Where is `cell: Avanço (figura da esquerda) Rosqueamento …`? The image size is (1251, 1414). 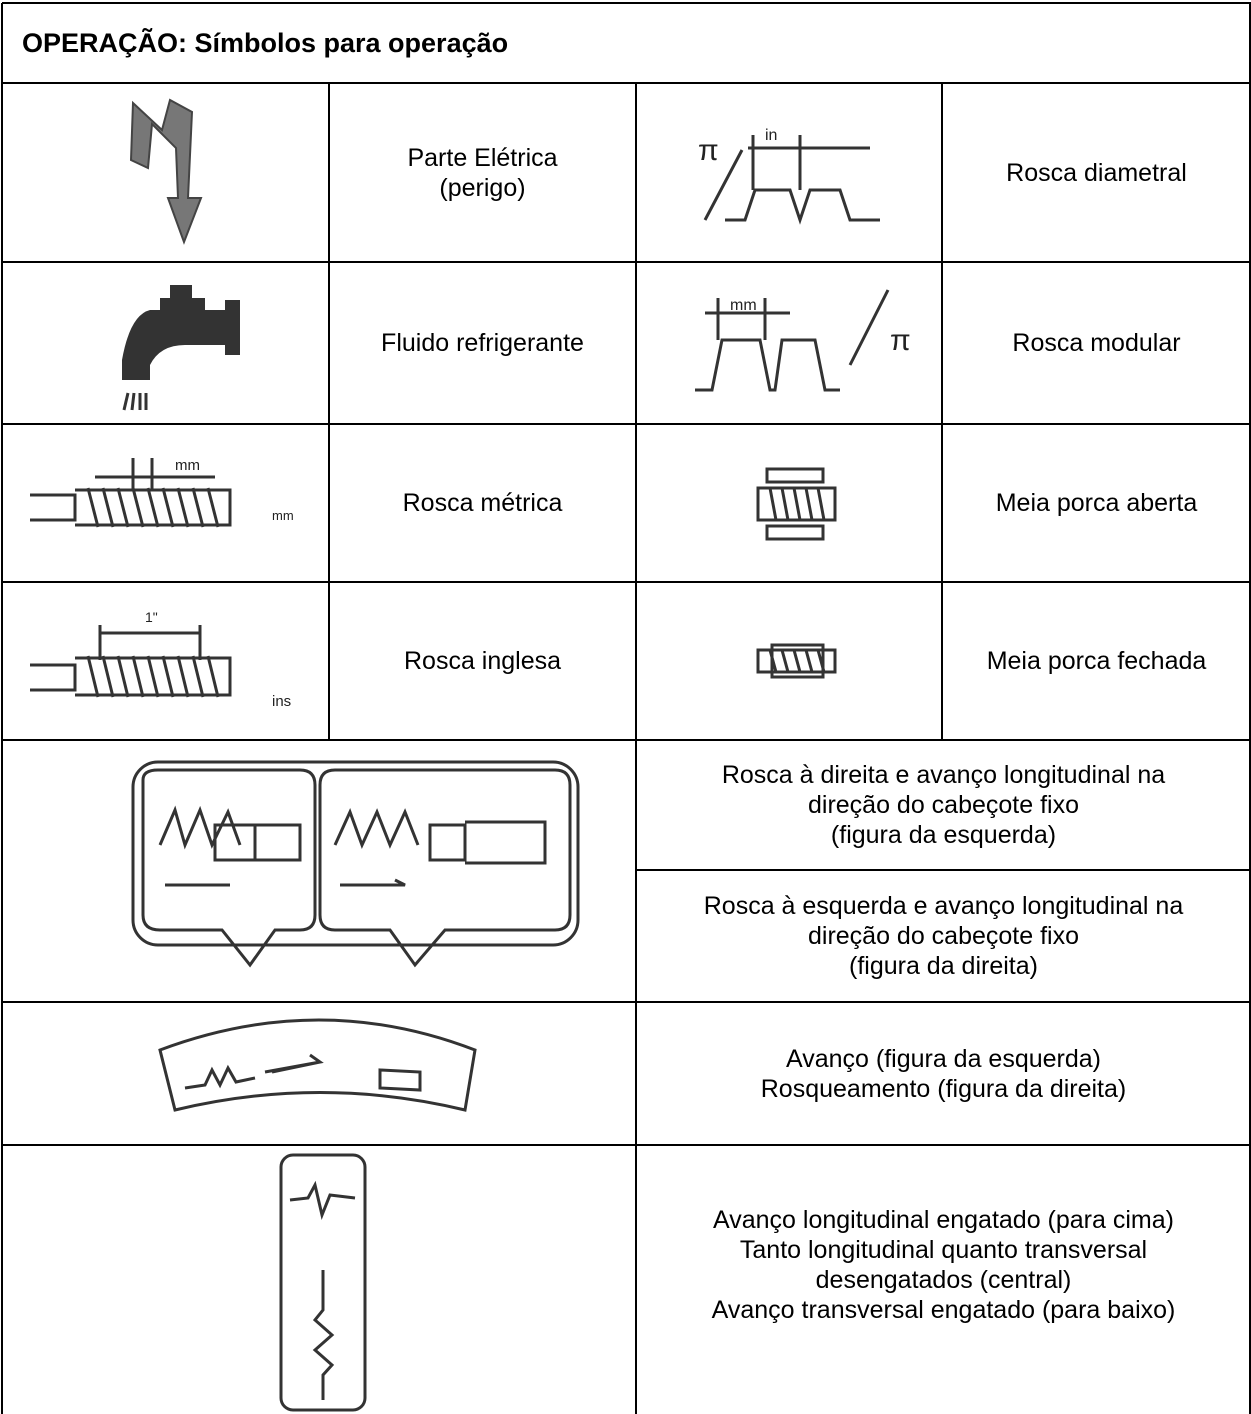
cell: Avanço (figura da esquerda) Rosqueamento … is located at coordinates (943, 1073).